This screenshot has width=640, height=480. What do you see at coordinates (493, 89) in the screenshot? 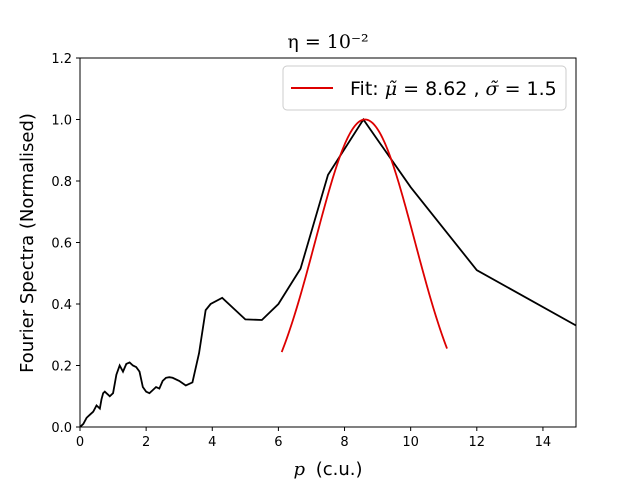
I see `legend-sigma-symbol: σ̃` at bounding box center [493, 89].